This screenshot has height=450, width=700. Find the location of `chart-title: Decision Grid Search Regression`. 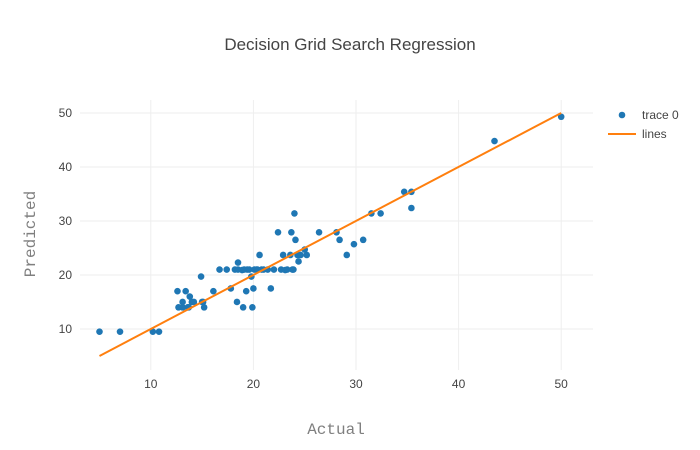

chart-title: Decision Grid Search Regression is located at coordinates (349, 44).